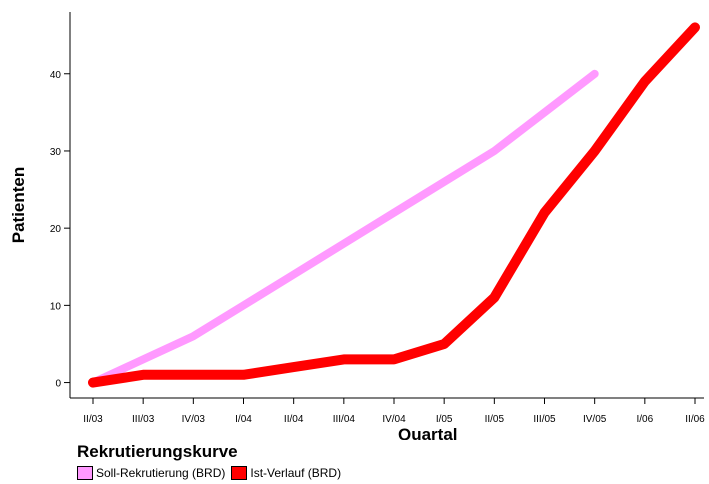  I want to click on legend-swatch-ist, so click(239, 473).